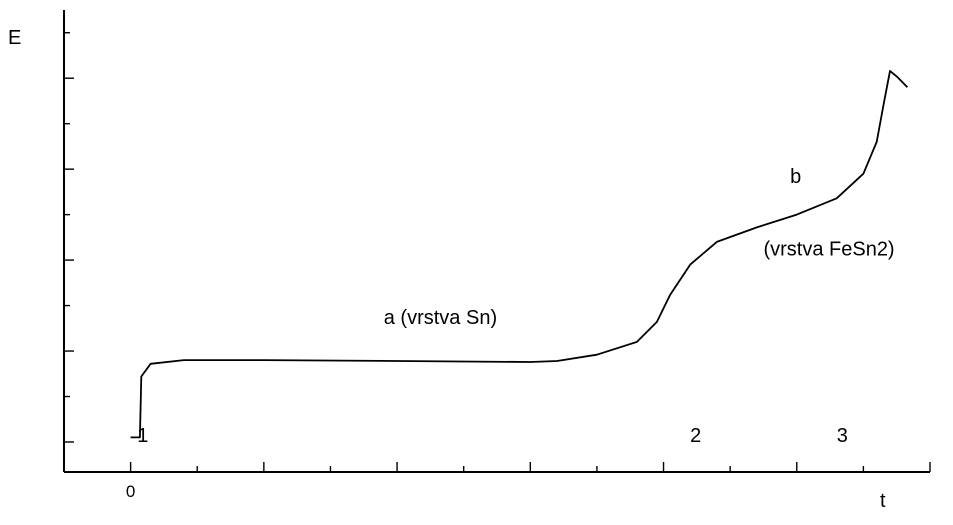  Describe the element at coordinates (695, 436) in the screenshot. I see `annotation-label: 2` at that location.